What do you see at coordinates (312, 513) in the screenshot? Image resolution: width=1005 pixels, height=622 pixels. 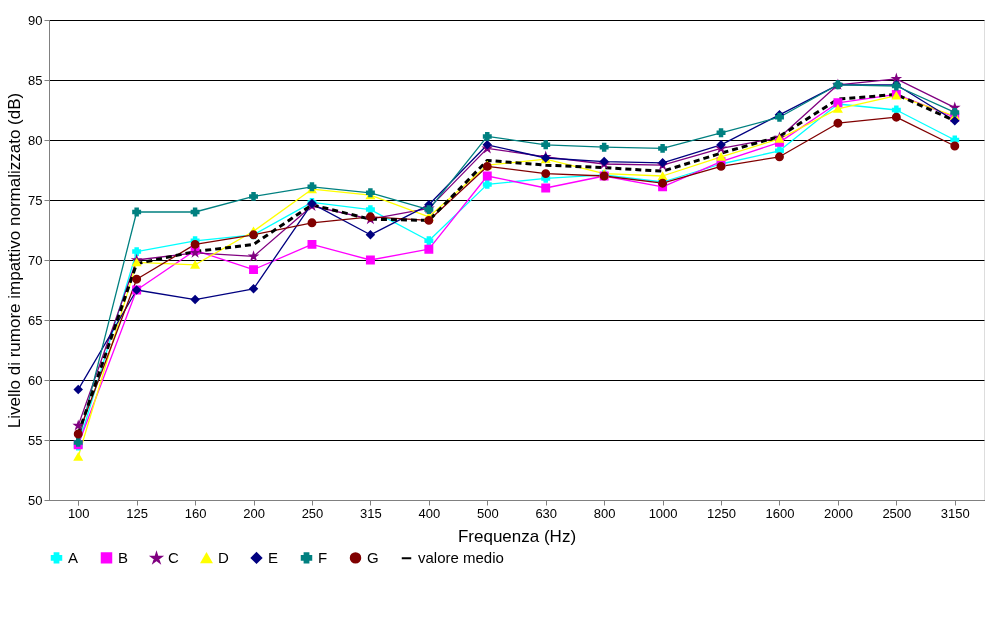 I see `x-tick-label: 250` at bounding box center [312, 513].